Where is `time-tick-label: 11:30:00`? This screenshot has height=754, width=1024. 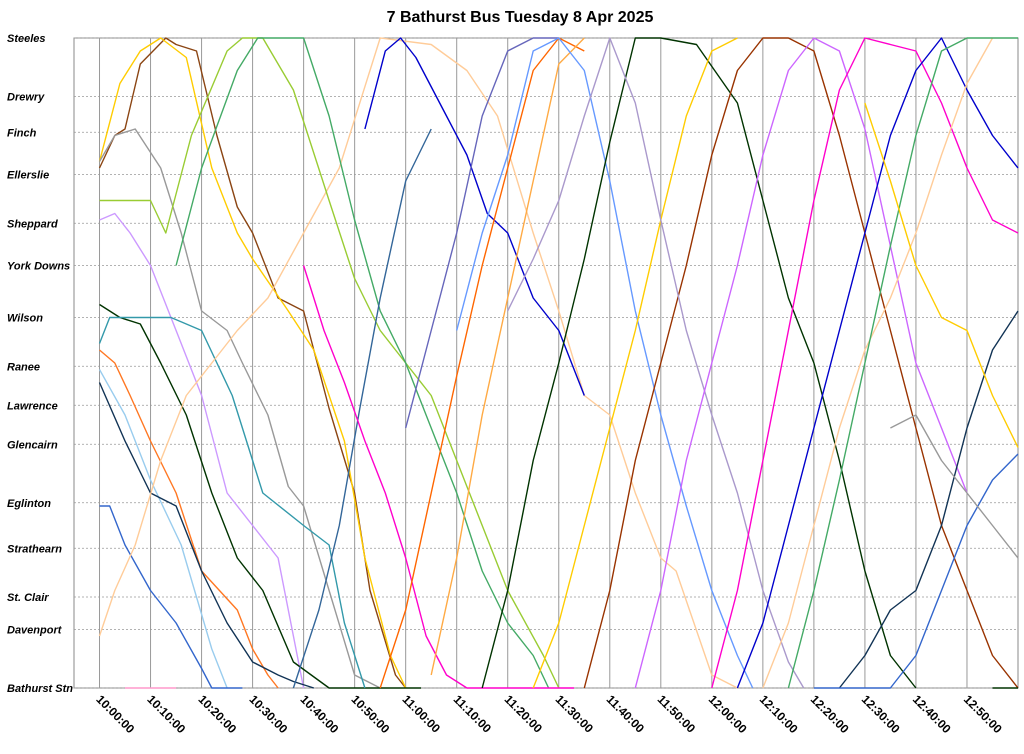
time-tick-label: 11:30:00 is located at coordinates (575, 714).